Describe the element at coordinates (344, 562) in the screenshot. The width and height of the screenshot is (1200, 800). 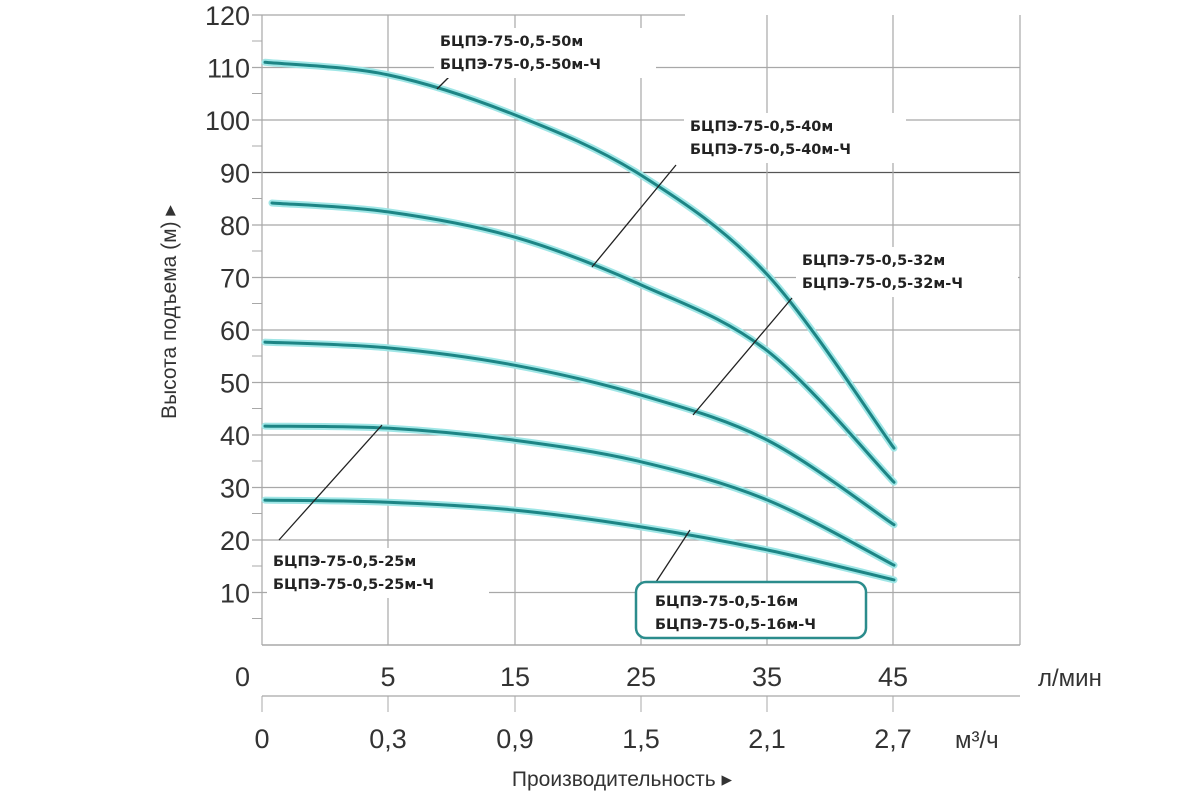
I see `curve-label: БЦПЭ-75-0,5-25м` at that location.